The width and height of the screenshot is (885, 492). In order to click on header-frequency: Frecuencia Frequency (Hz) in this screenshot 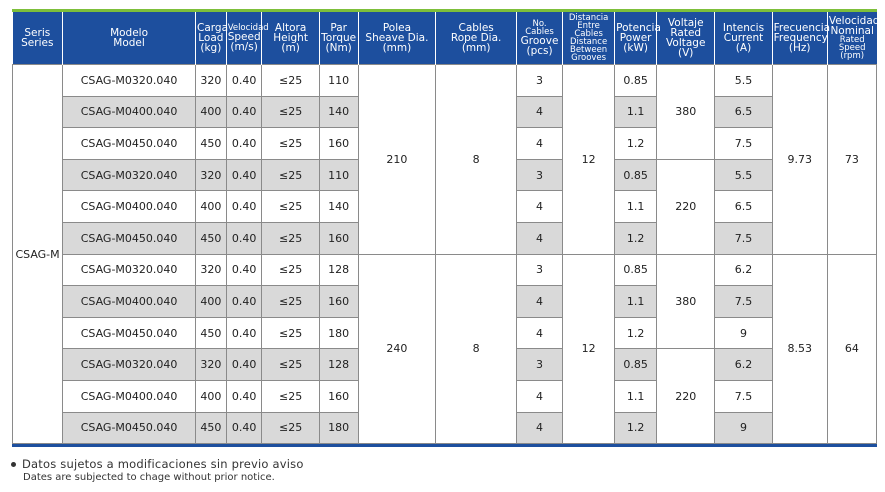, I will do `click(800, 38)`.